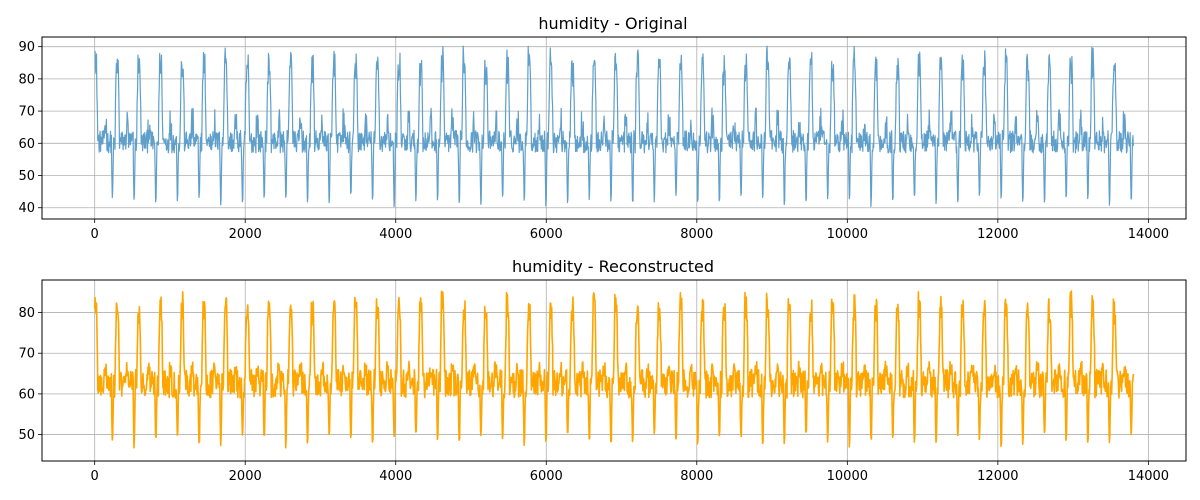  Describe the element at coordinates (26, 47) in the screenshot. I see `y-tick-label: 90` at that location.